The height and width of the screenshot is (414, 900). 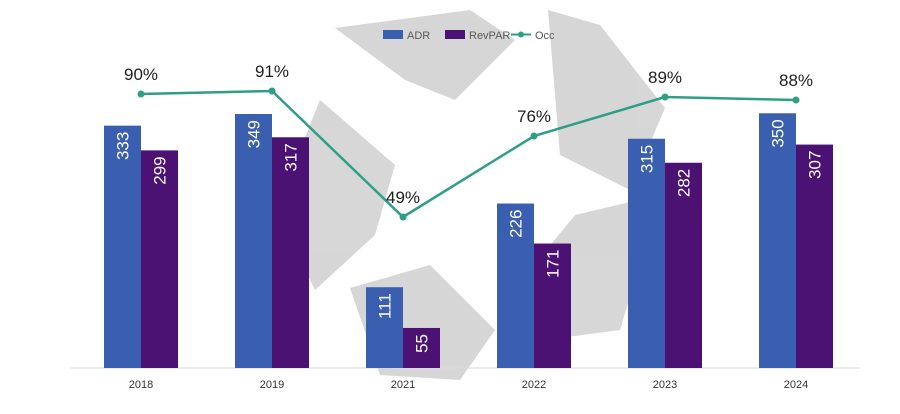 What do you see at coordinates (665, 385) in the screenshot?
I see `x-tick-label: 2023` at bounding box center [665, 385].